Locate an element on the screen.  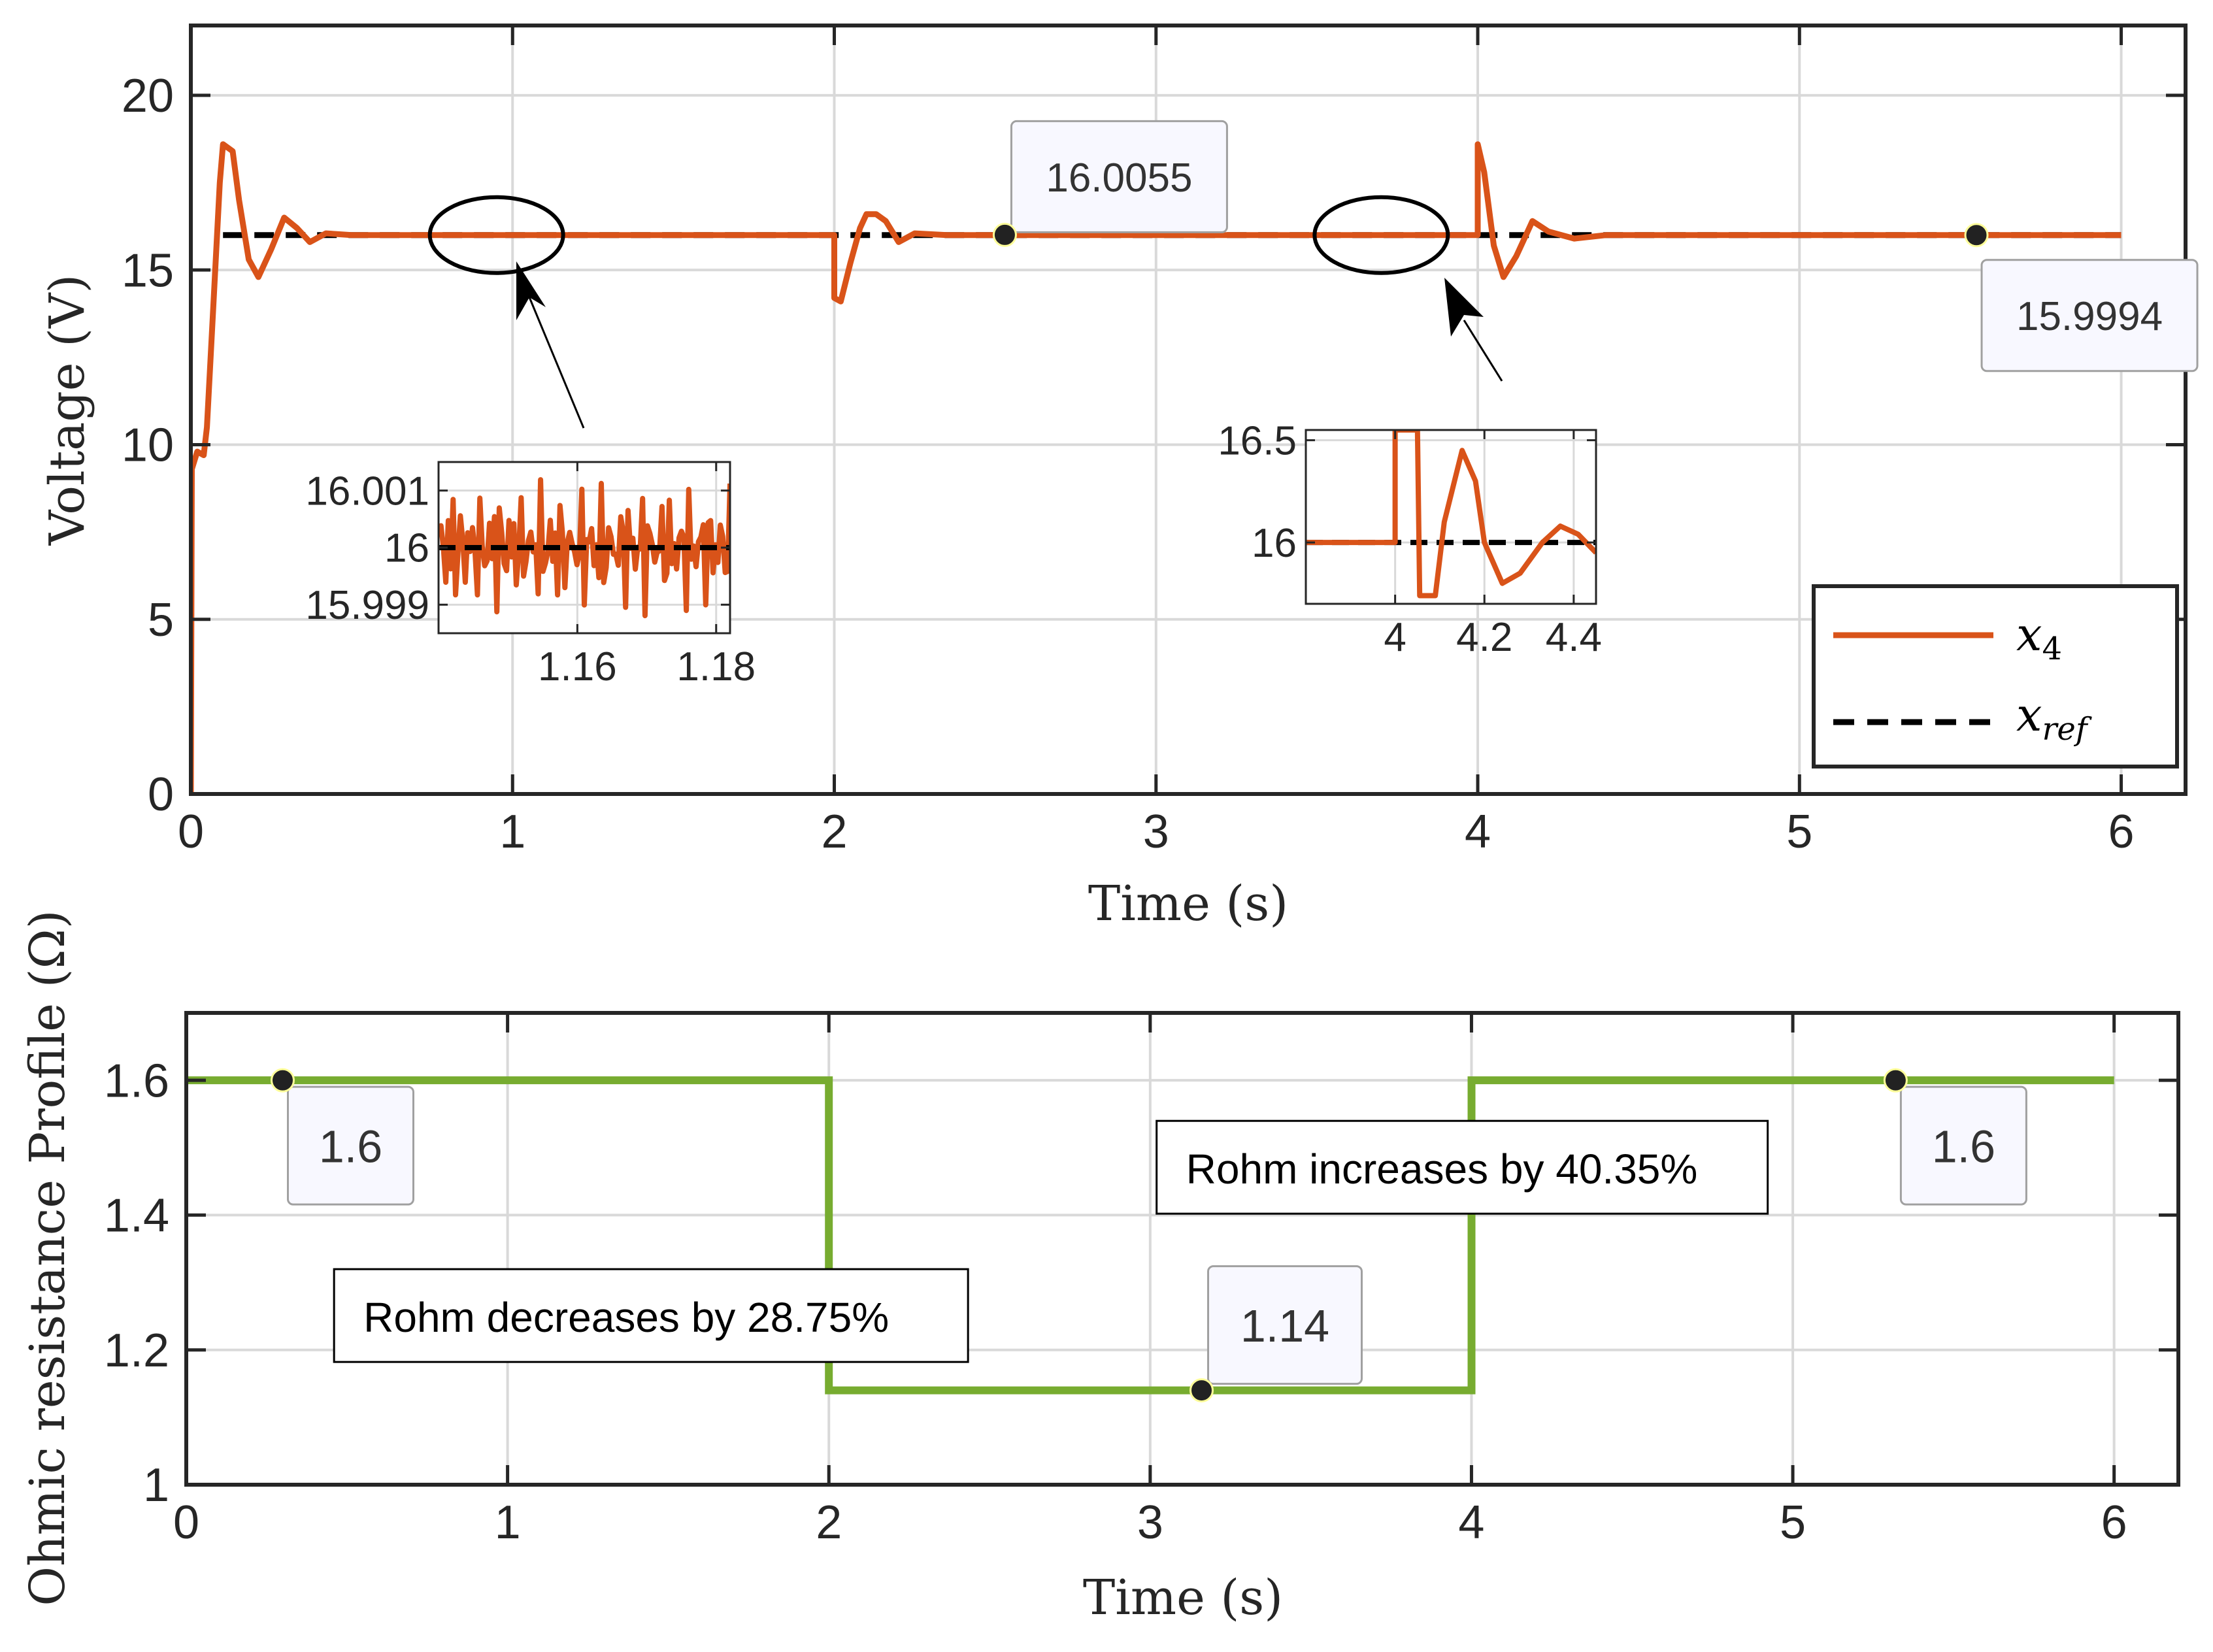
x-tick-label: 1.18 is located at coordinates (716, 666).